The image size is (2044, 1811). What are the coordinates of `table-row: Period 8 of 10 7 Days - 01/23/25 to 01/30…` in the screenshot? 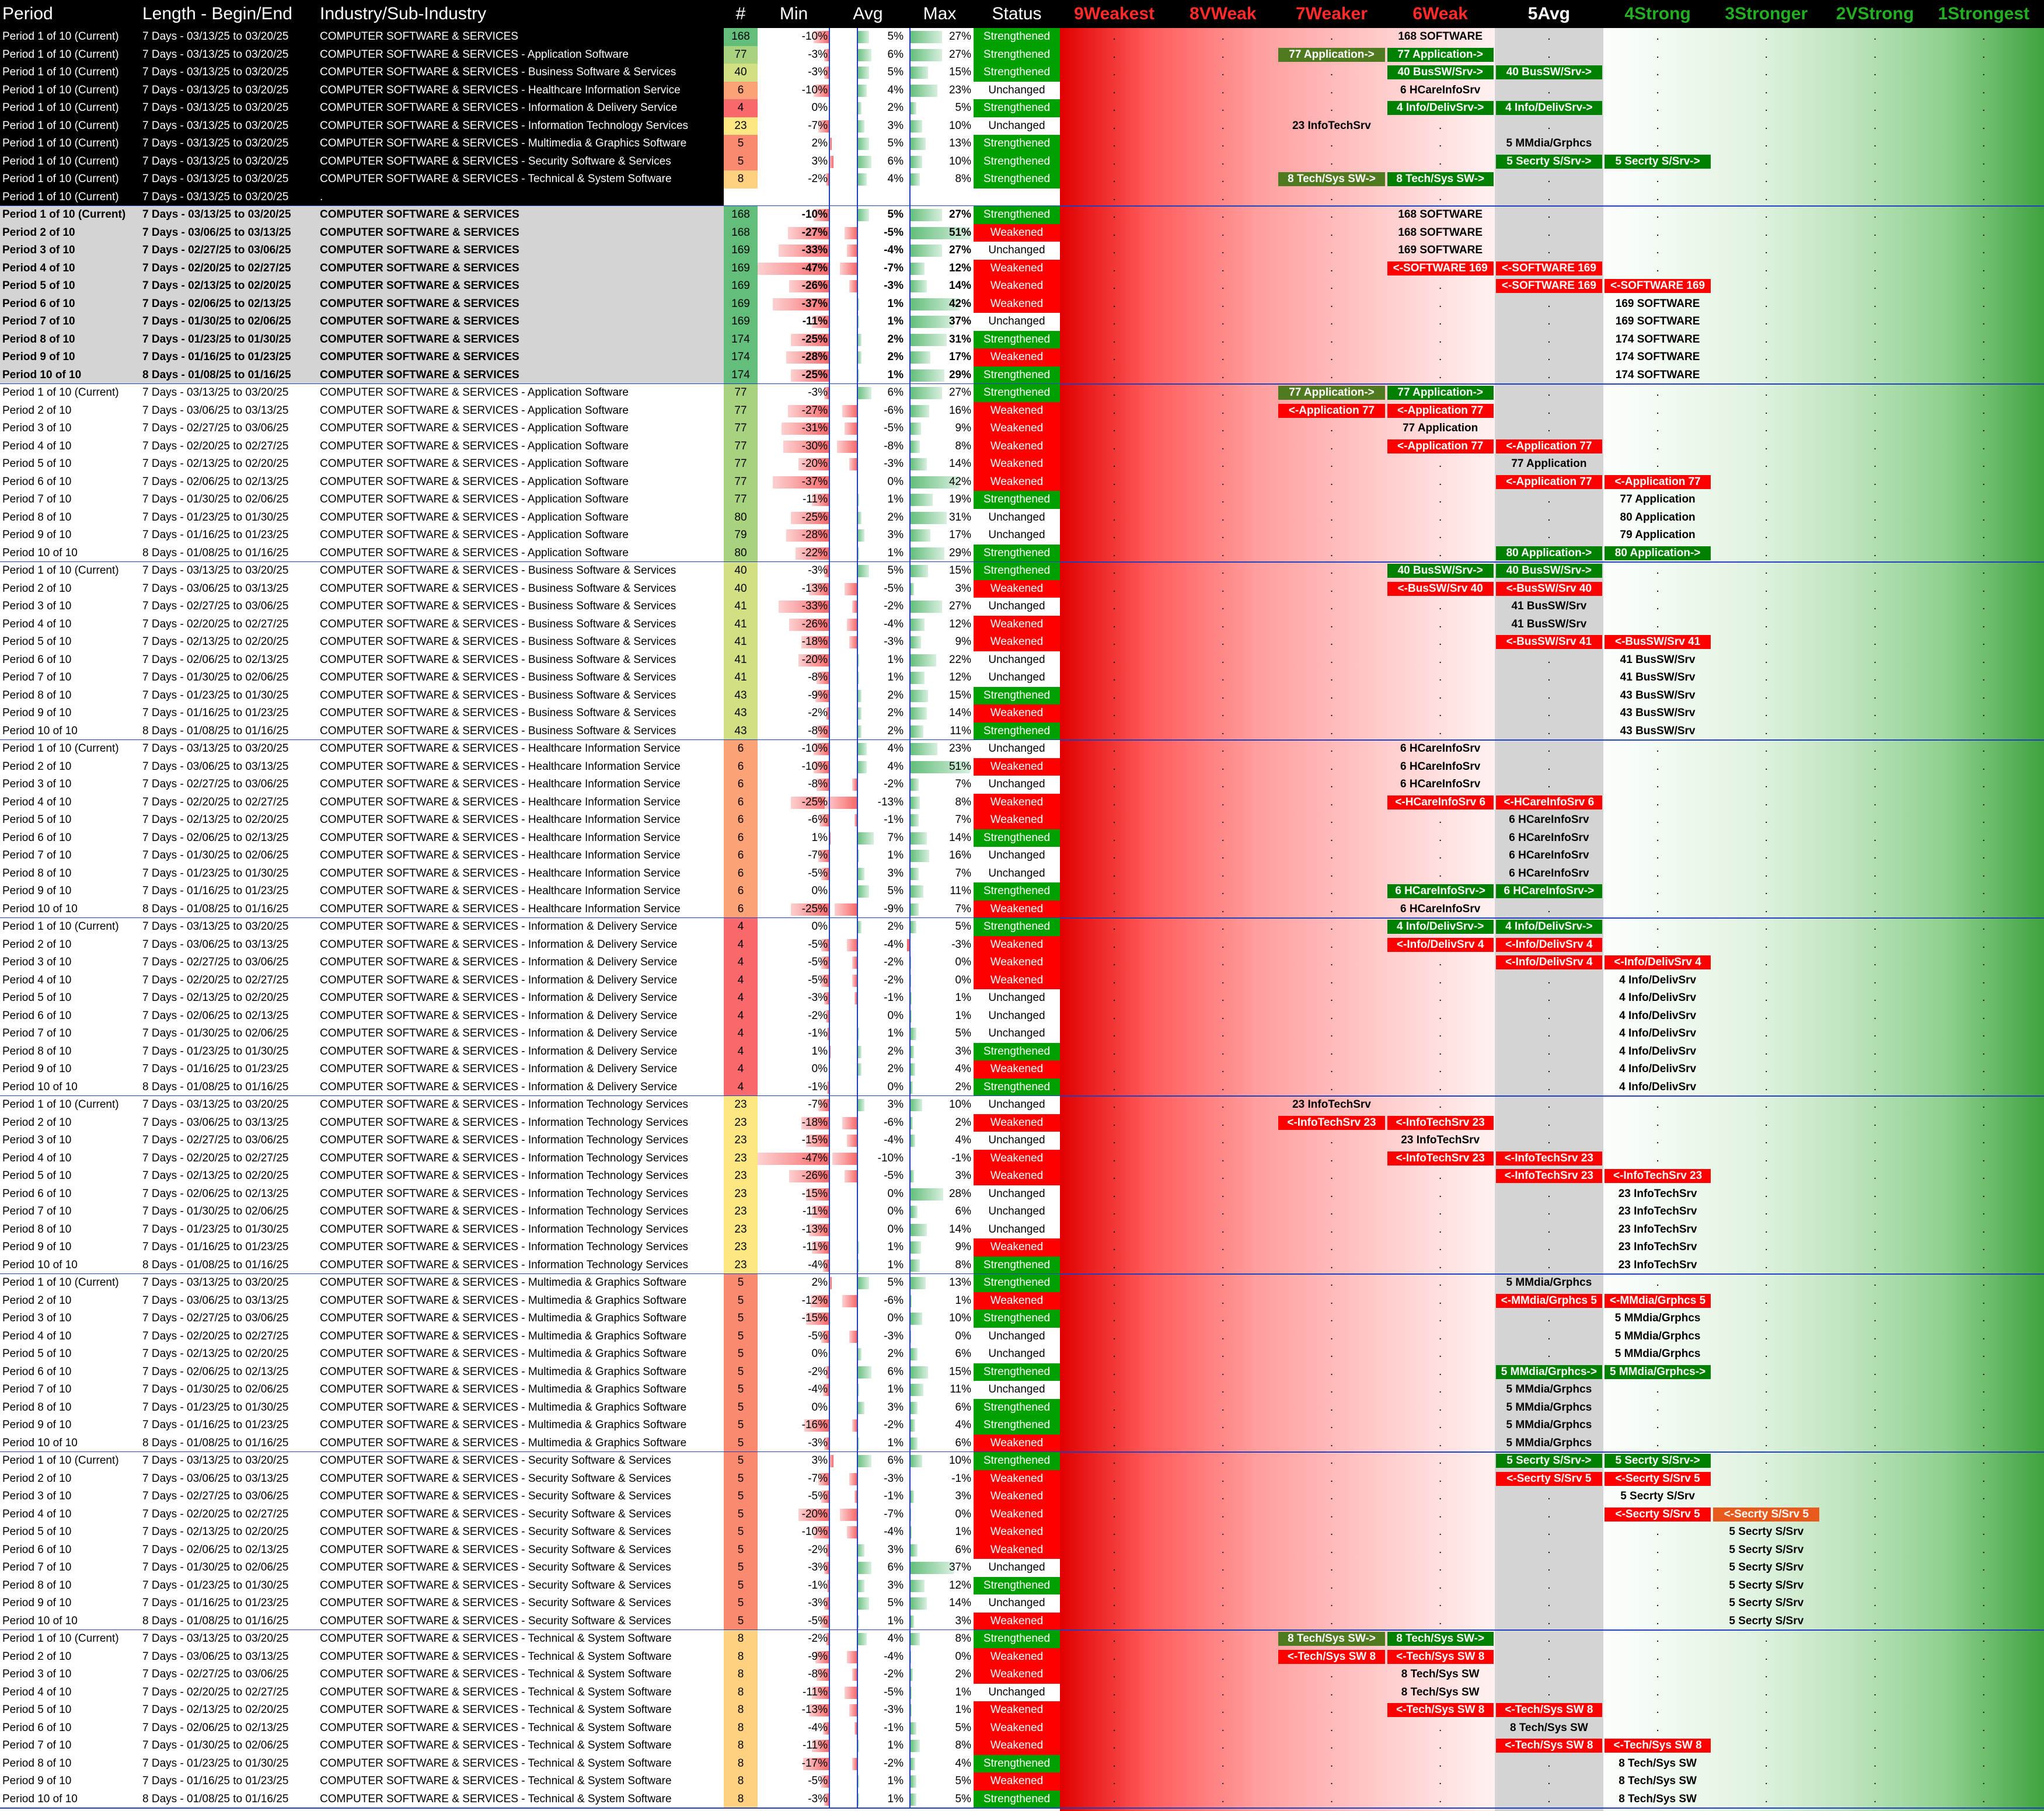 It's located at (1022, 873).